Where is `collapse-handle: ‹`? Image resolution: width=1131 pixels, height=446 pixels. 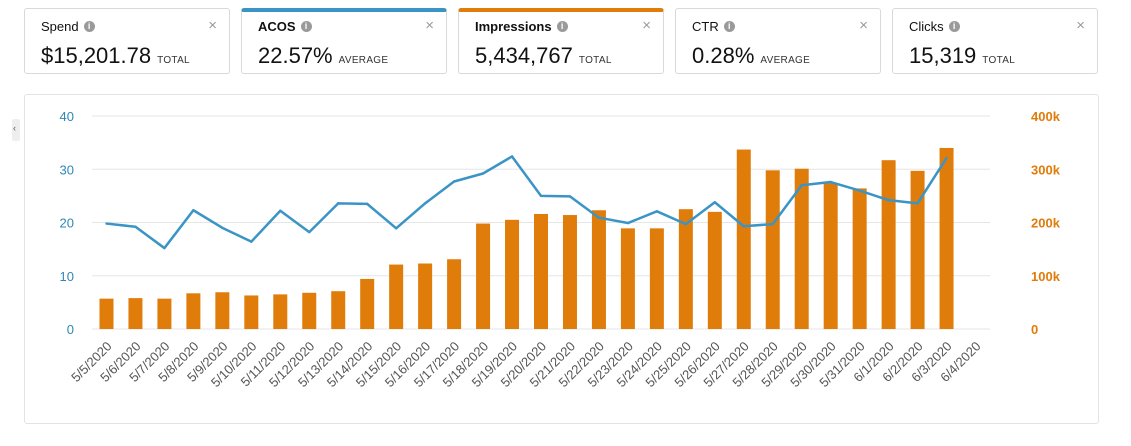
collapse-handle: ‹ is located at coordinates (16, 130).